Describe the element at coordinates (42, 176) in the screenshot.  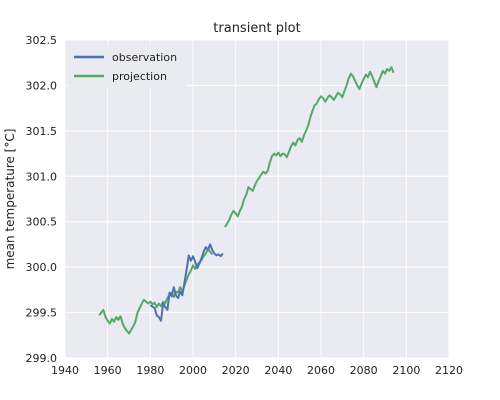
I see `y-tick-label: 301.0` at that location.